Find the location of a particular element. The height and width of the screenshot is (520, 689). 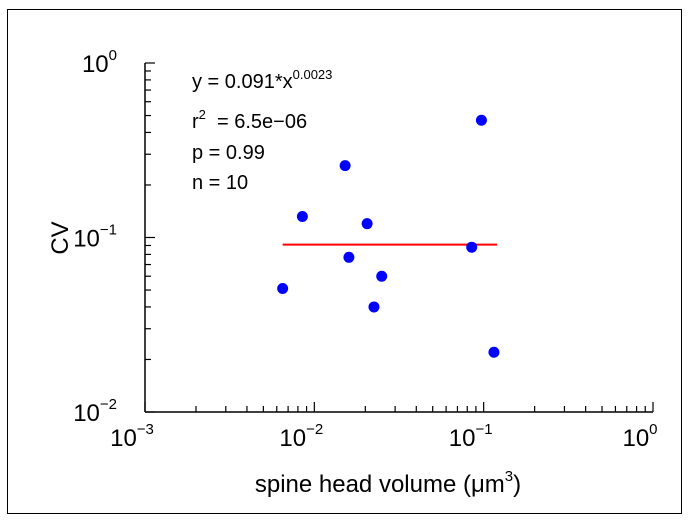

x-tick-label: 10⁻² is located at coordinates (301, 436).